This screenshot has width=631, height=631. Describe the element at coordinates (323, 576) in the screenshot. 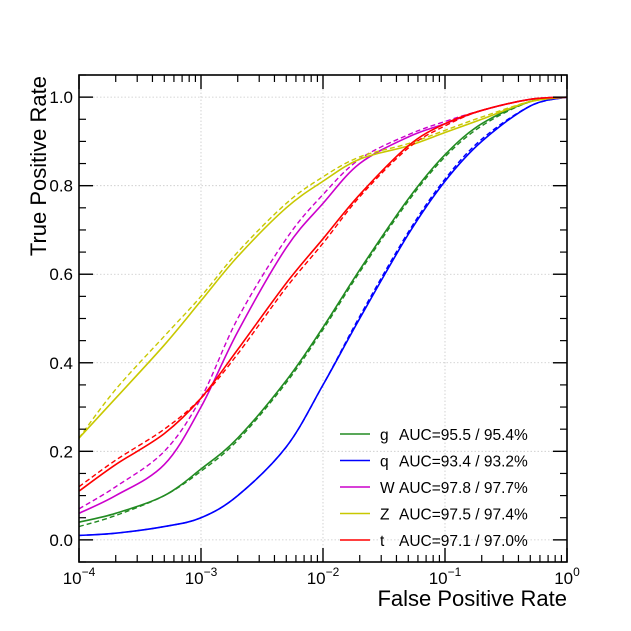

I see `x-tick-label: 10⁻²` at that location.